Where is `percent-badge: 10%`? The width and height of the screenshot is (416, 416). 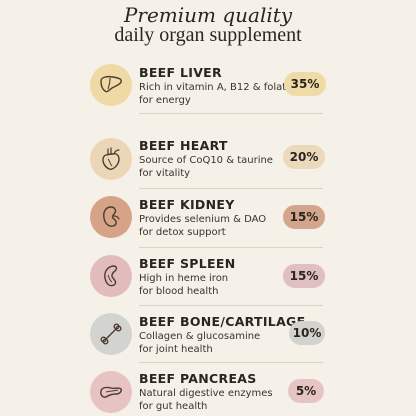 percent-badge: 10% is located at coordinates (307, 333).